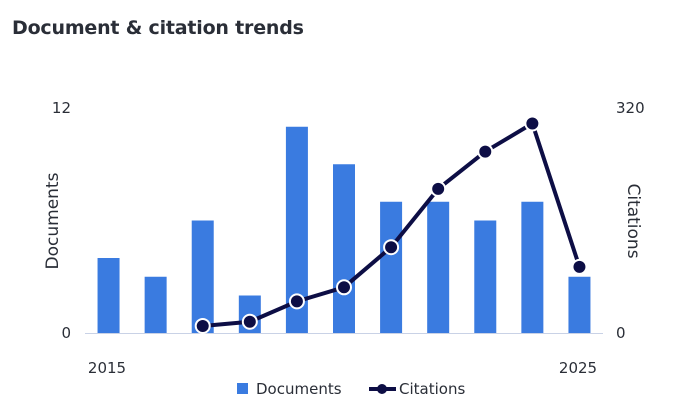 This screenshot has width=691, height=420. I want to click on documents-bar-2017, so click(202, 276).